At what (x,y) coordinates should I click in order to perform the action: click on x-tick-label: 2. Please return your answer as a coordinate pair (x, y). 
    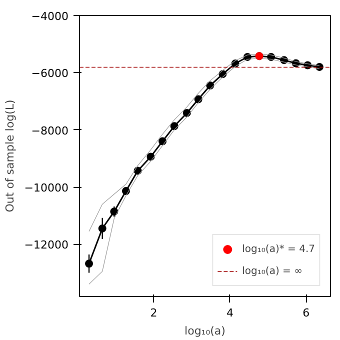
    Looking at the image, I should click on (154, 313).